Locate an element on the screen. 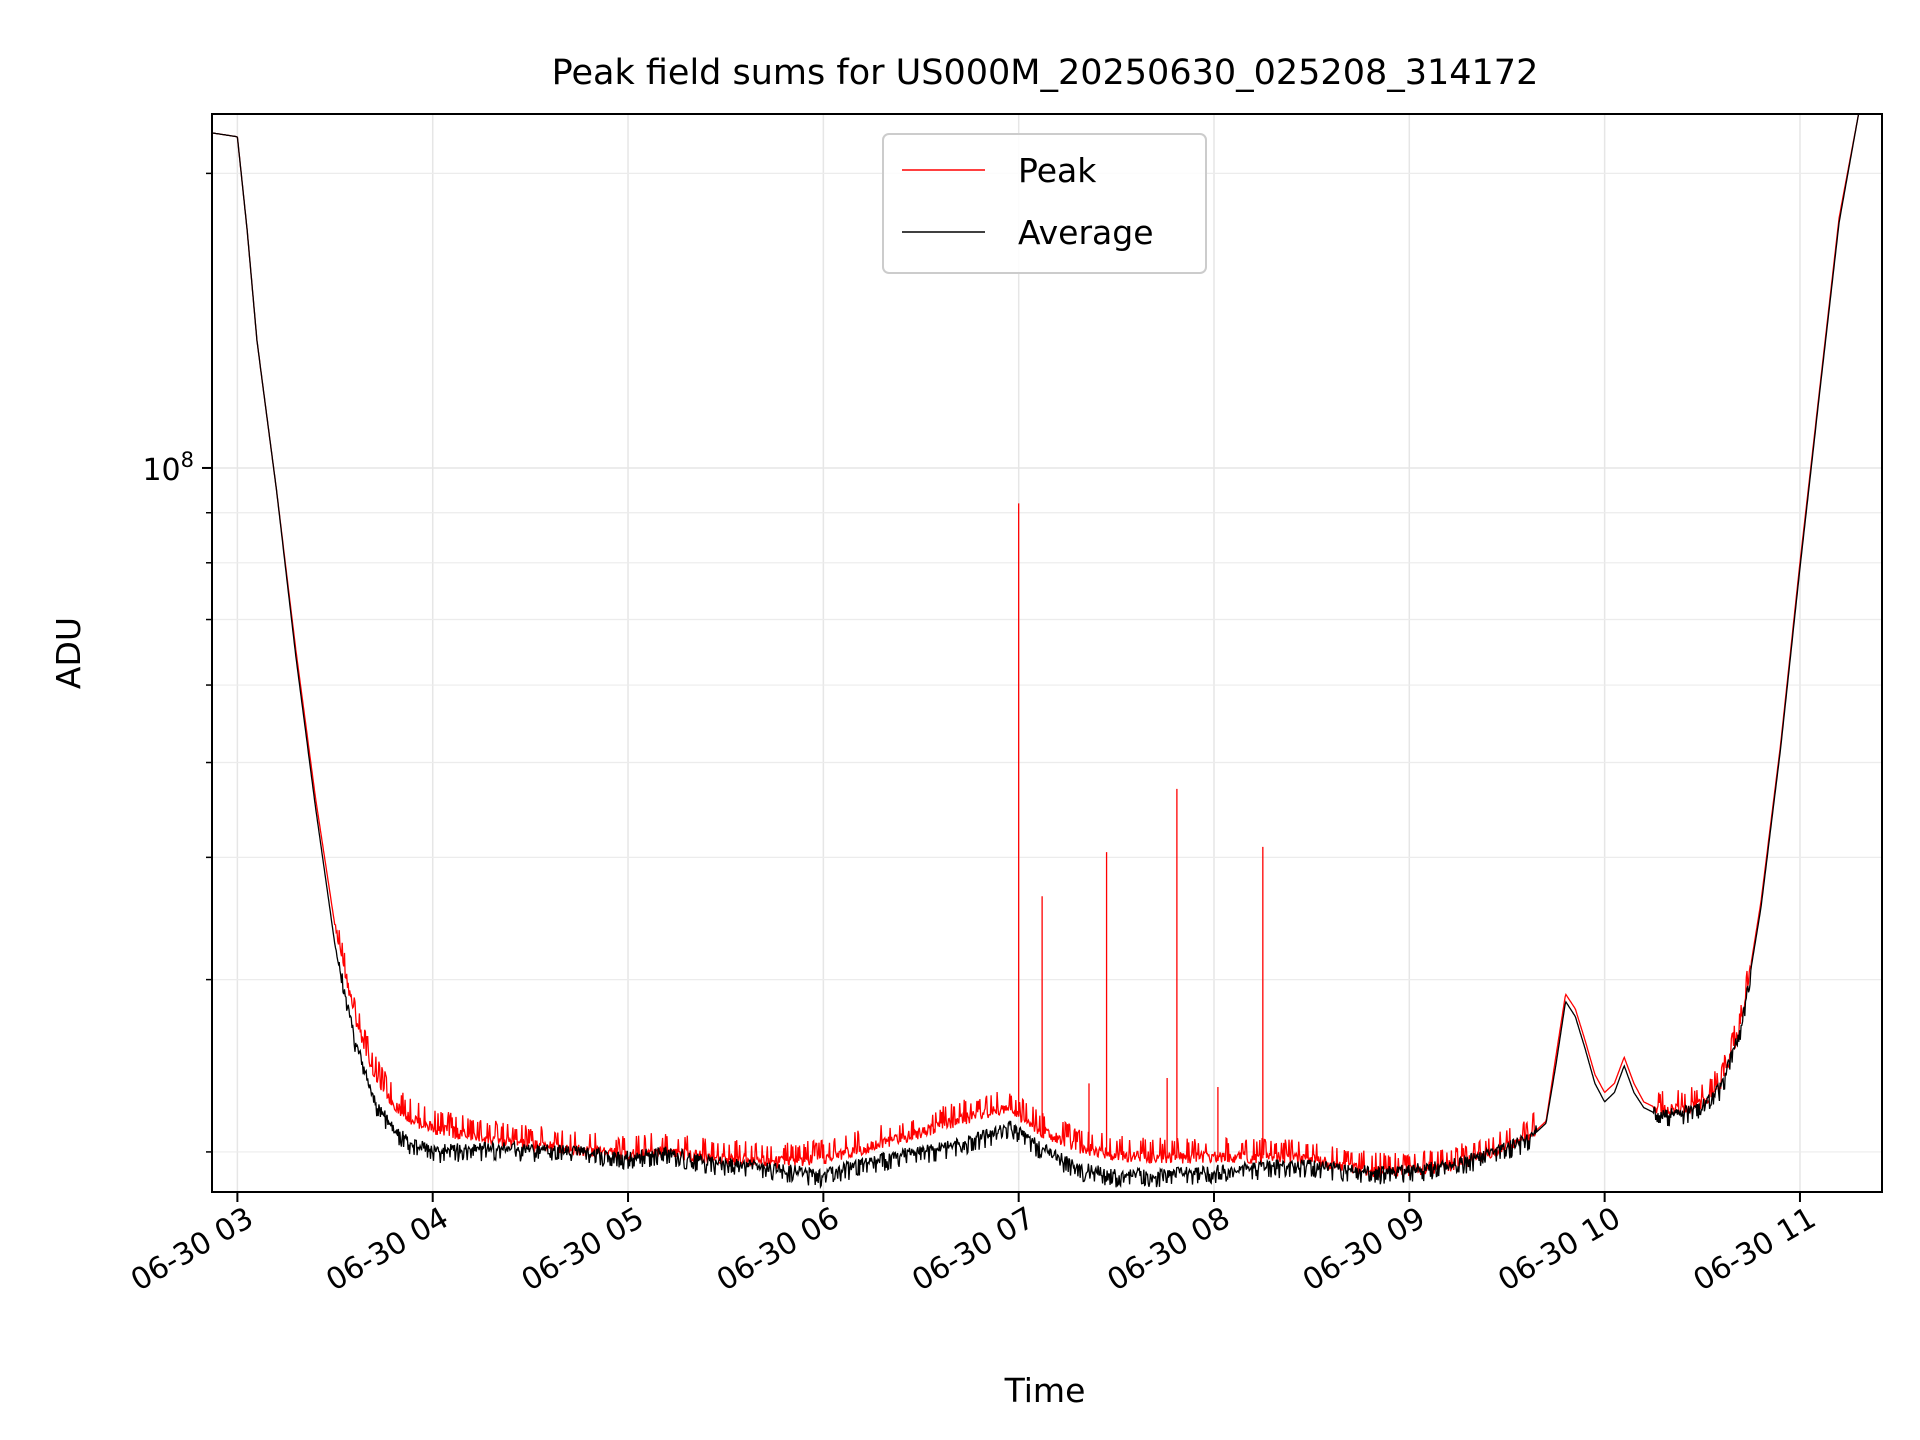  y-tick-label: 108 is located at coordinates (168, 468).